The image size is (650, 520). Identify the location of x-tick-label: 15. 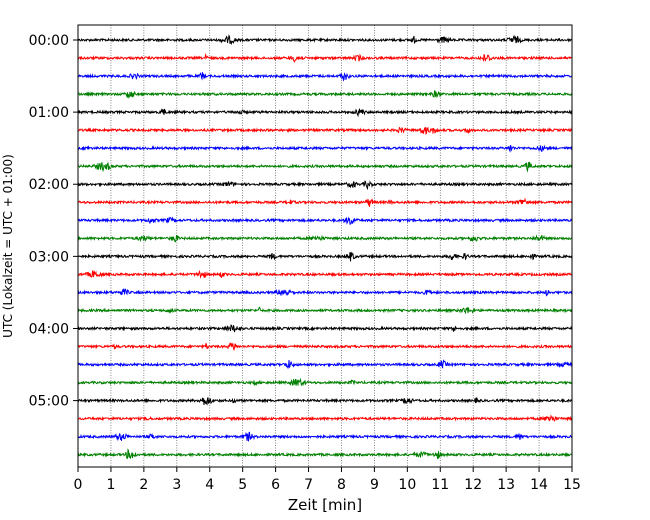
(572, 485).